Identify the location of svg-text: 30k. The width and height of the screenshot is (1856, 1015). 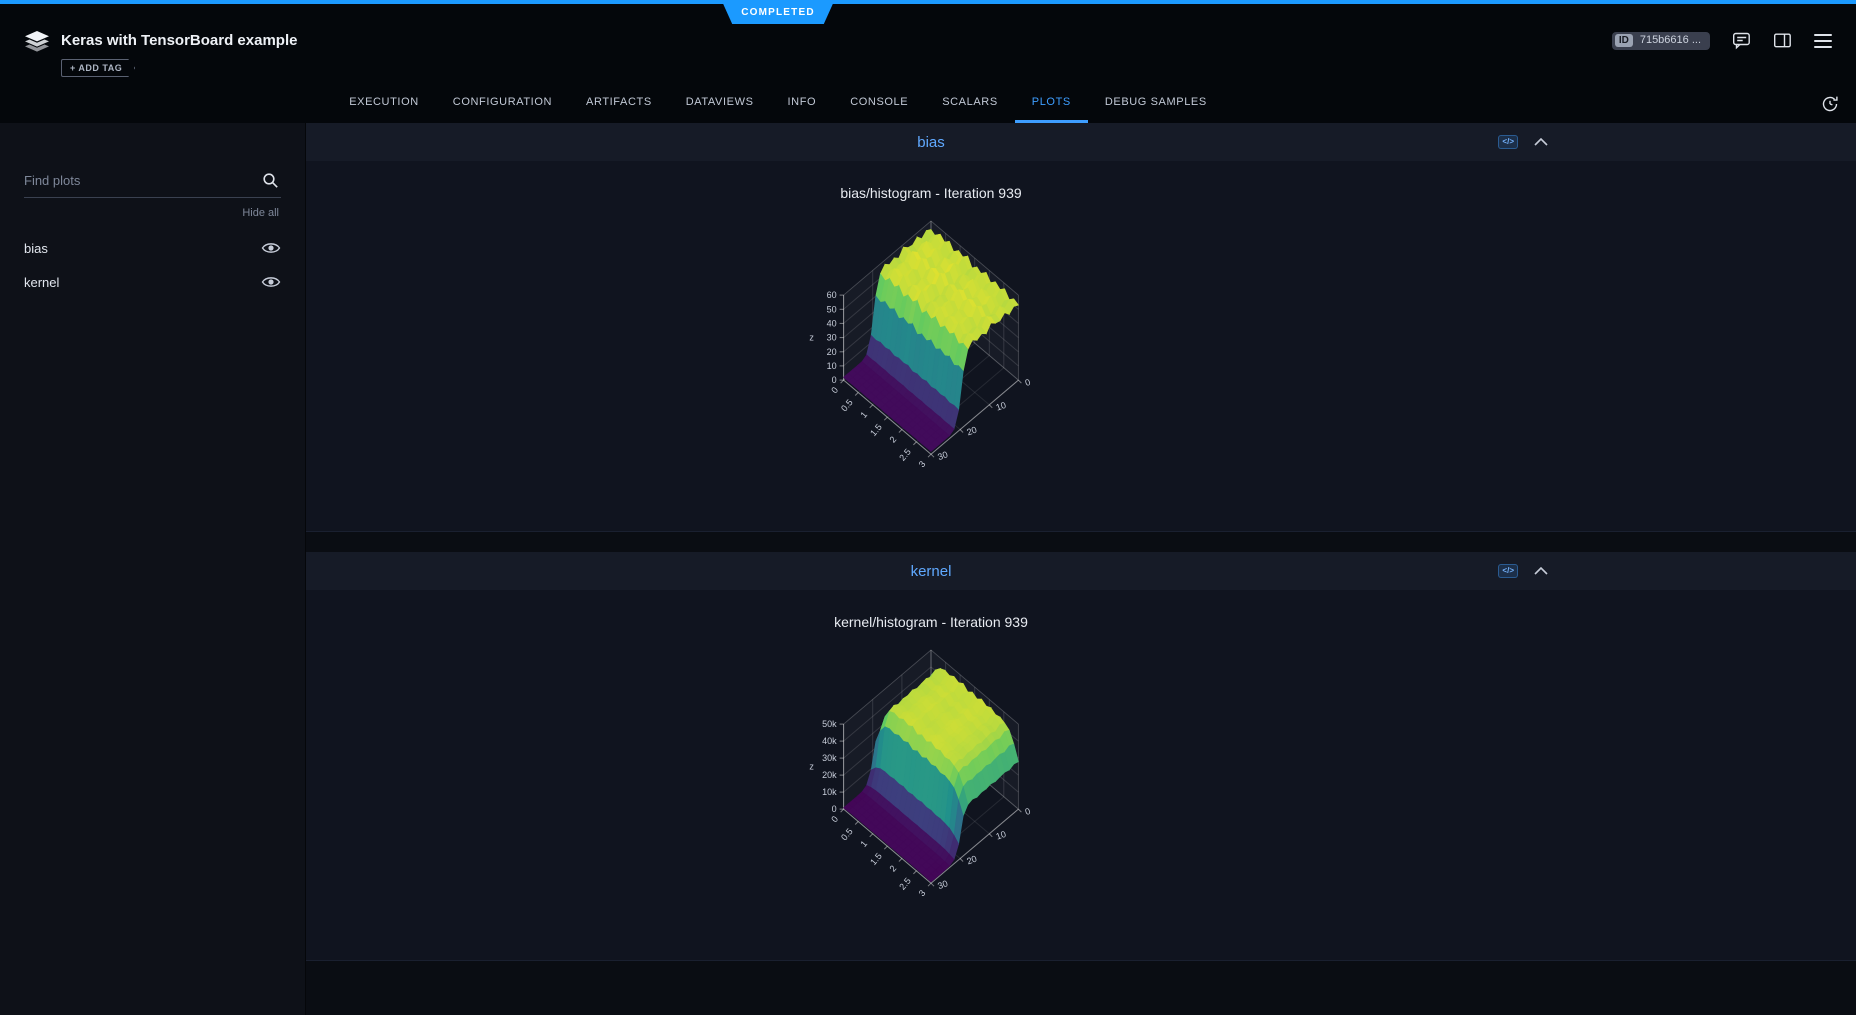
(829, 758).